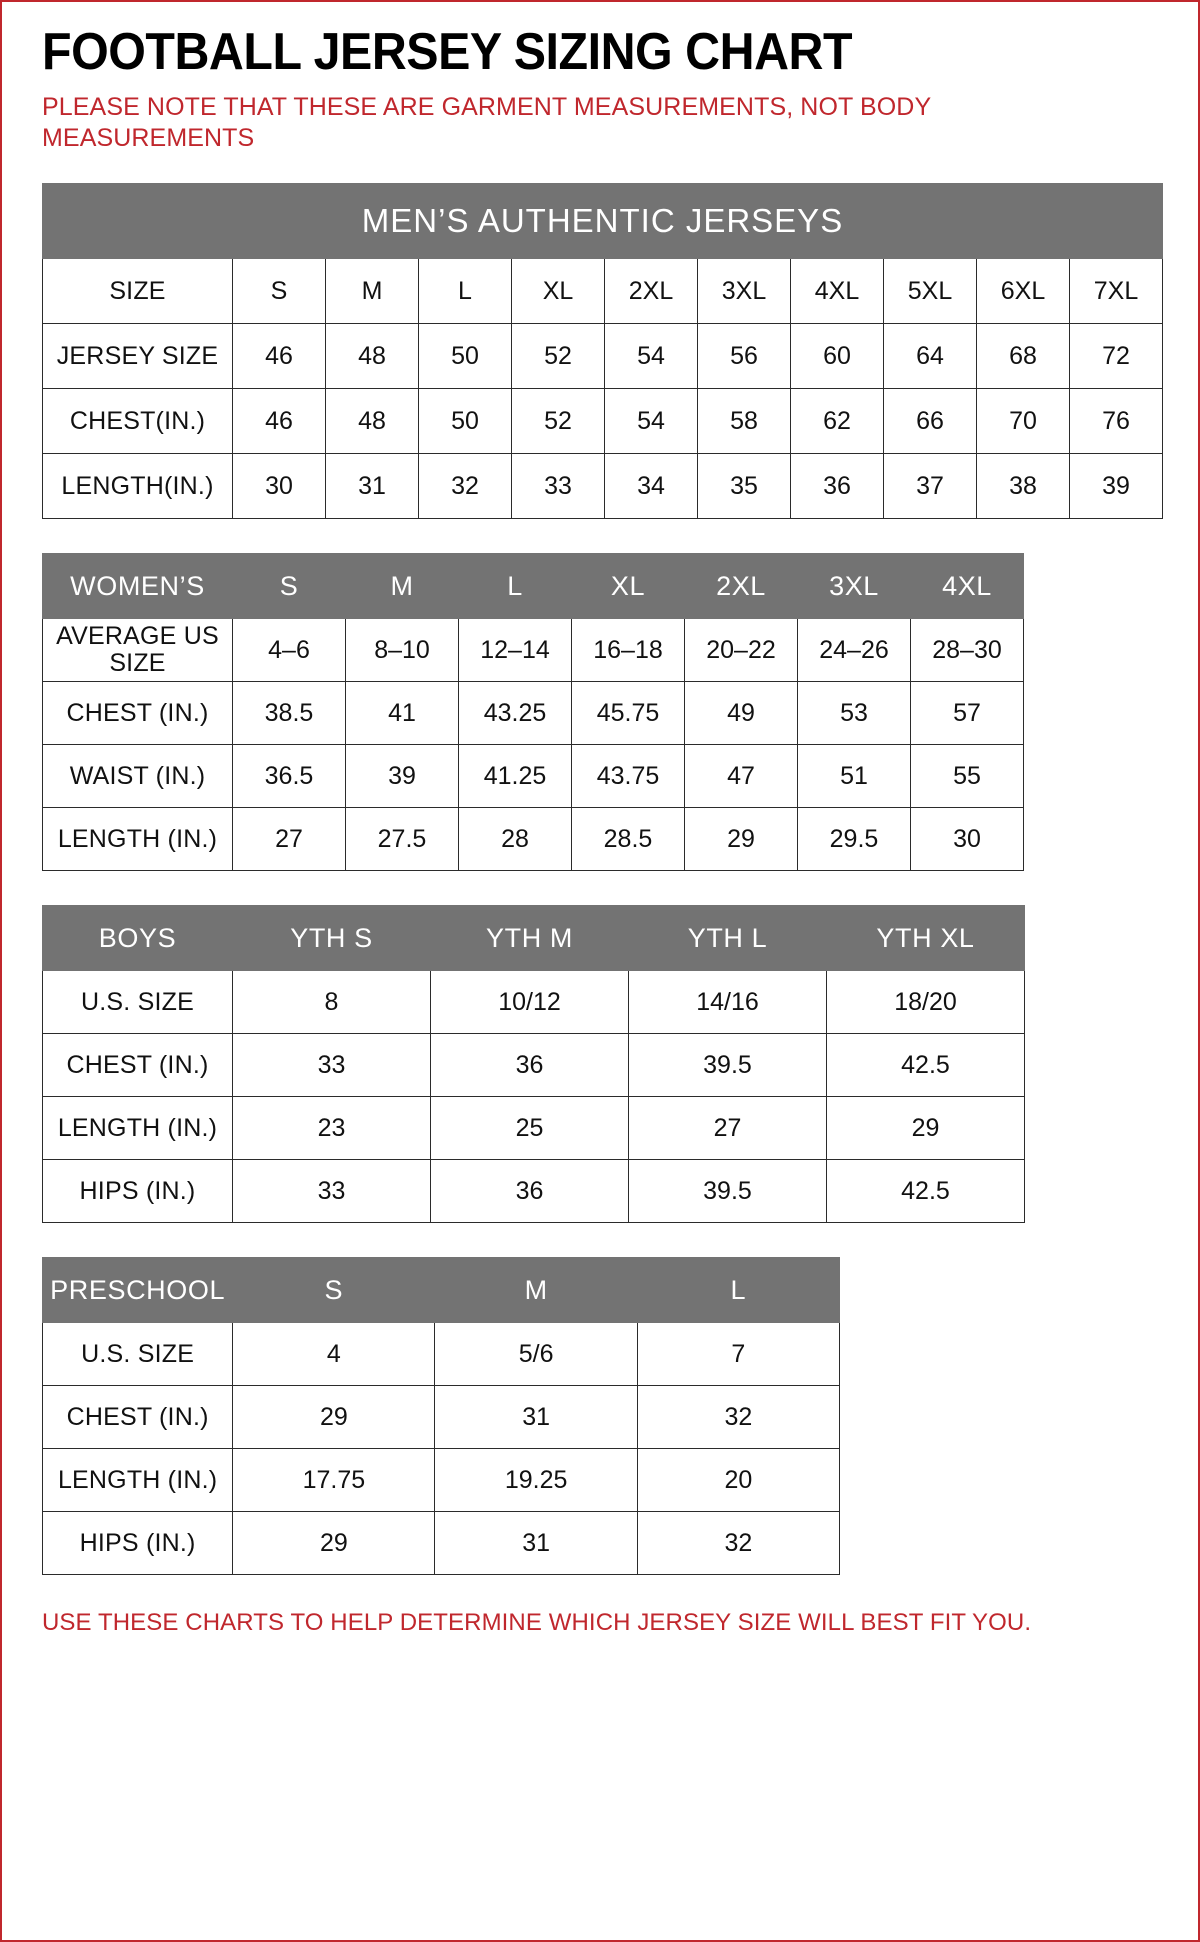  What do you see at coordinates (1023, 421) in the screenshot?
I see `cell: 70` at bounding box center [1023, 421].